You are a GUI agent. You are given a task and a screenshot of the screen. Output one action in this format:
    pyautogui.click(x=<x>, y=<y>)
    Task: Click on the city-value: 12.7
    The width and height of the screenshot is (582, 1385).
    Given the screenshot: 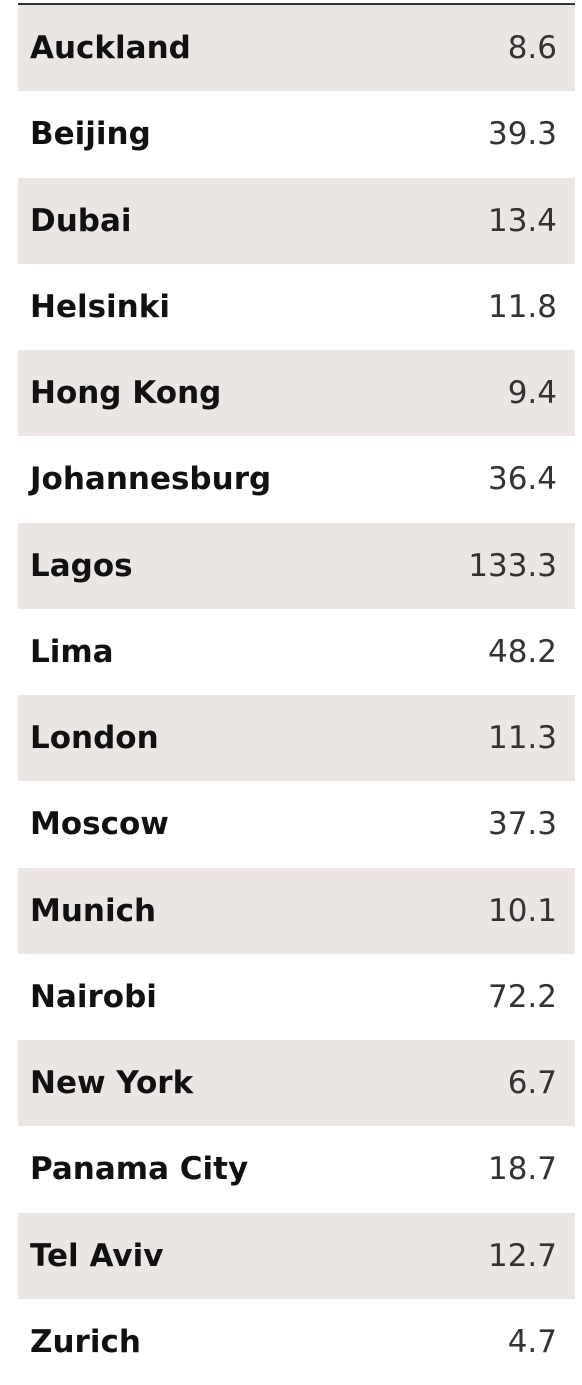 What is the action you would take?
    pyautogui.click(x=522, y=1255)
    